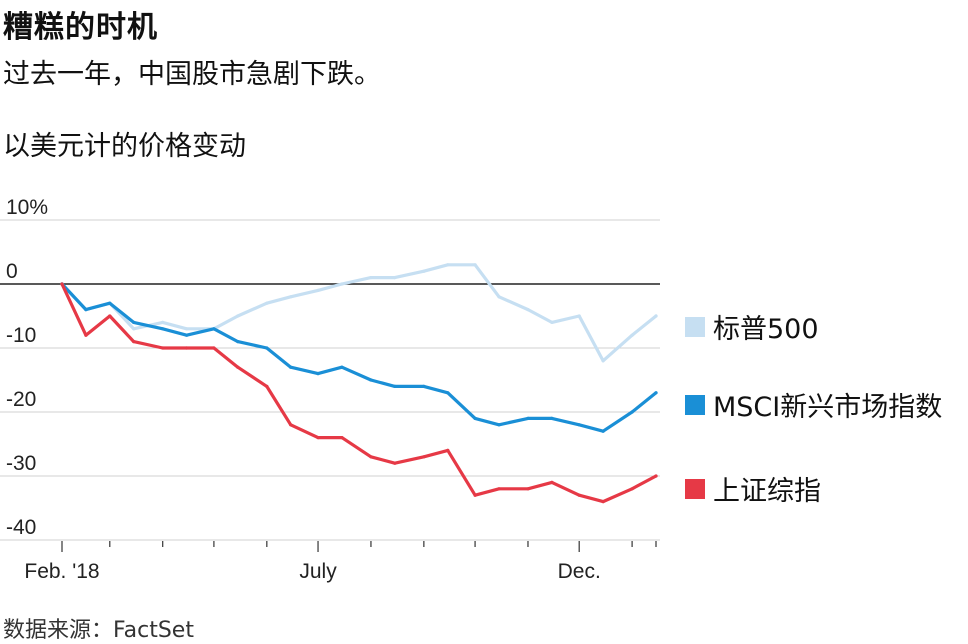 This screenshot has width=968, height=644. I want to click on x-tick-label: Feb. '18, so click(61, 571).